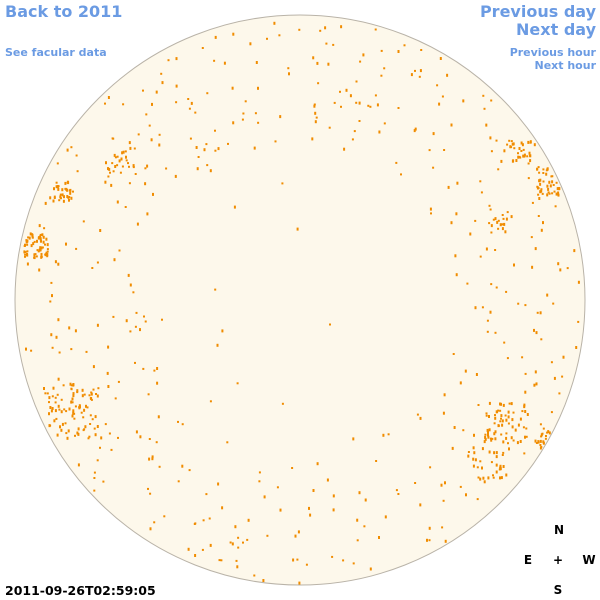 The height and width of the screenshot is (600, 600). What do you see at coordinates (56, 52) in the screenshot?
I see `facular-data-link: See facular data` at bounding box center [56, 52].